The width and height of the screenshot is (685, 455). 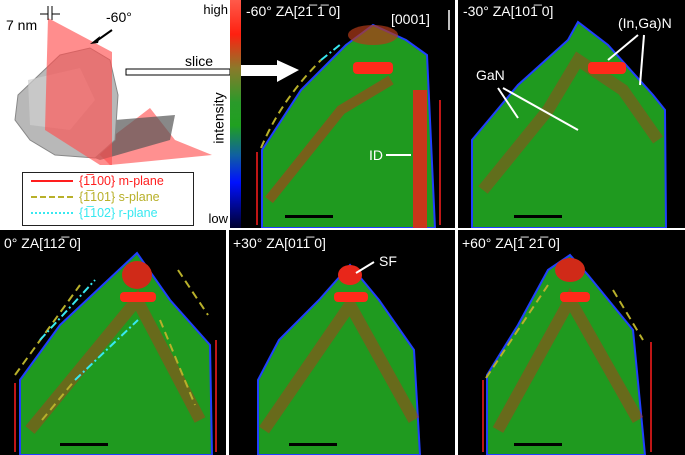 I want to click on panel-title: +30° ZA[011̅ 0], so click(x=279, y=243).